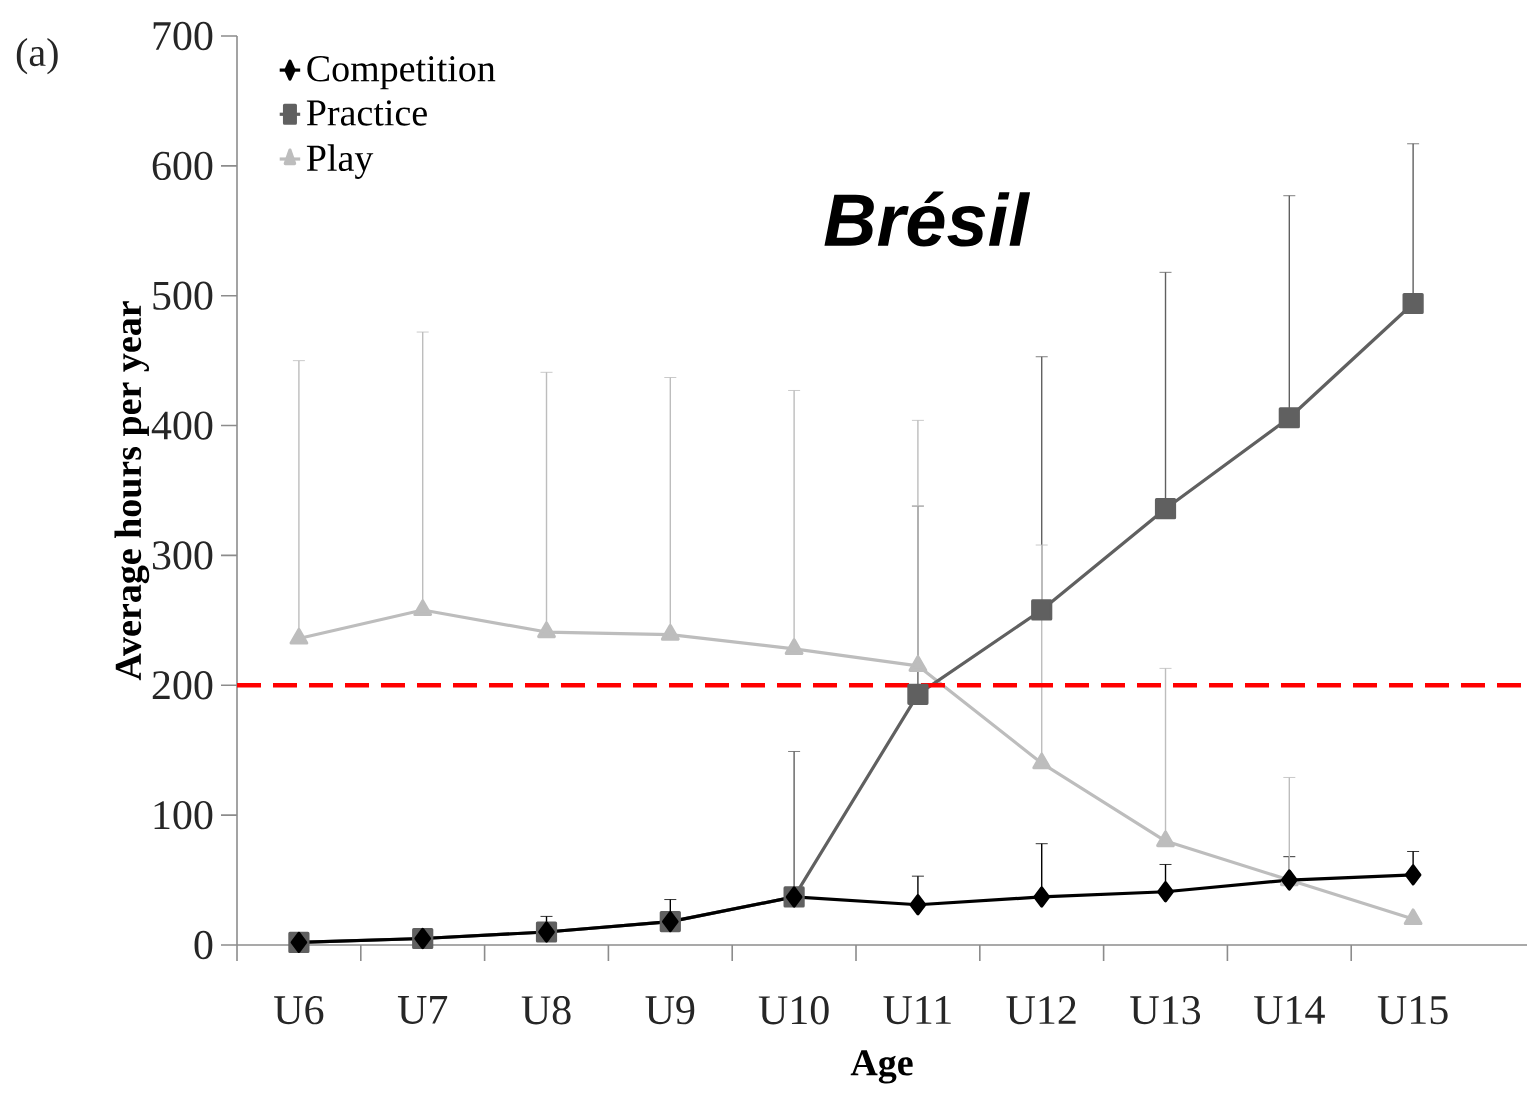  What do you see at coordinates (182, 555) in the screenshot?
I see `y-tick-label: 300` at bounding box center [182, 555].